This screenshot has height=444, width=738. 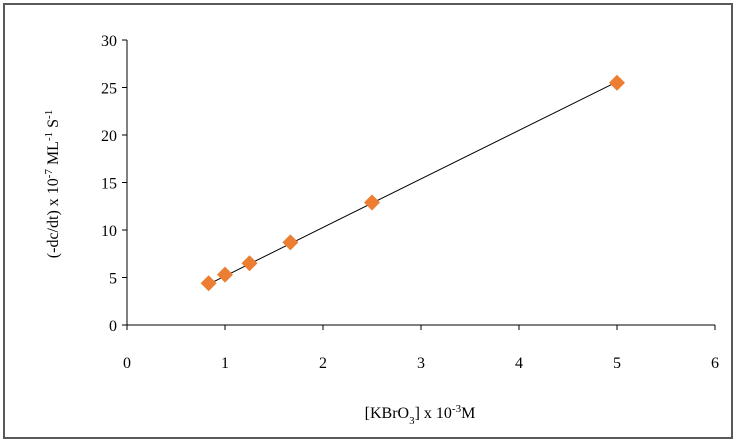 I want to click on x-tick-label: 1, so click(x=225, y=363).